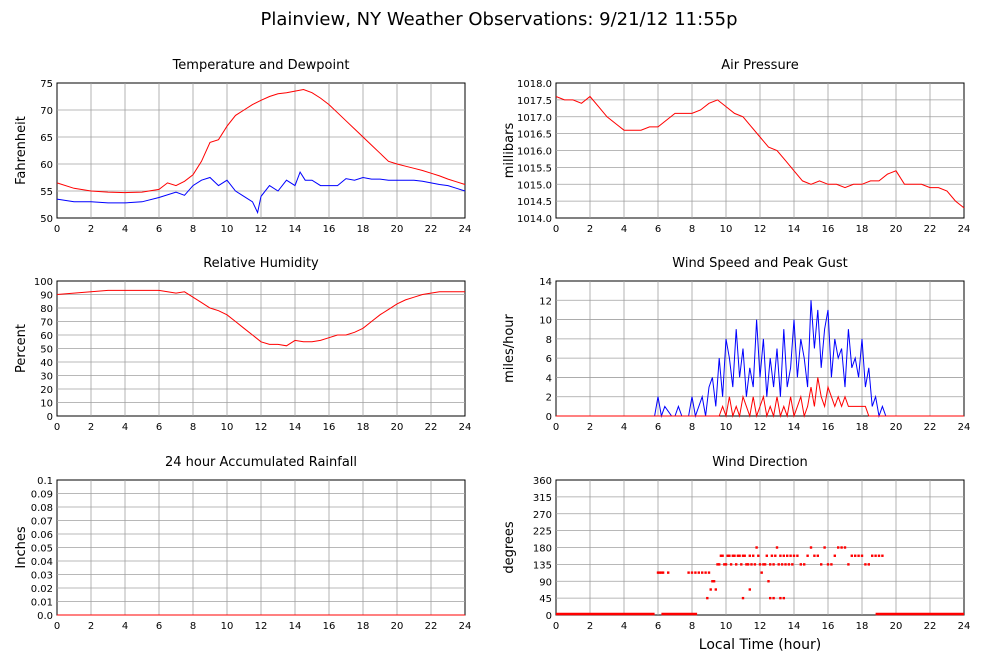  I want to click on y-tick-label: 0.01, so click(42, 603).